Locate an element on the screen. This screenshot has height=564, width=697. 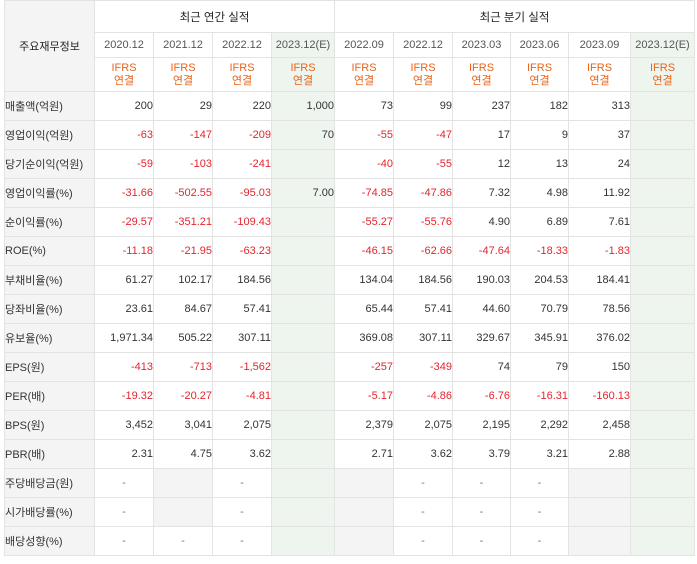
period-header: 2022.12 is located at coordinates (242, 45).